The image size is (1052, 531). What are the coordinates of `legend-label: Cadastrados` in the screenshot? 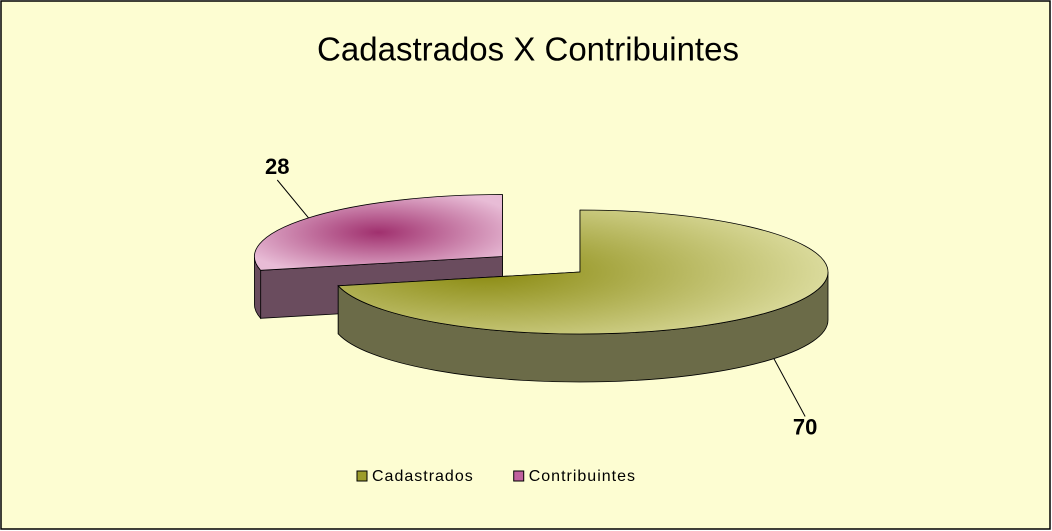 It's located at (423, 476).